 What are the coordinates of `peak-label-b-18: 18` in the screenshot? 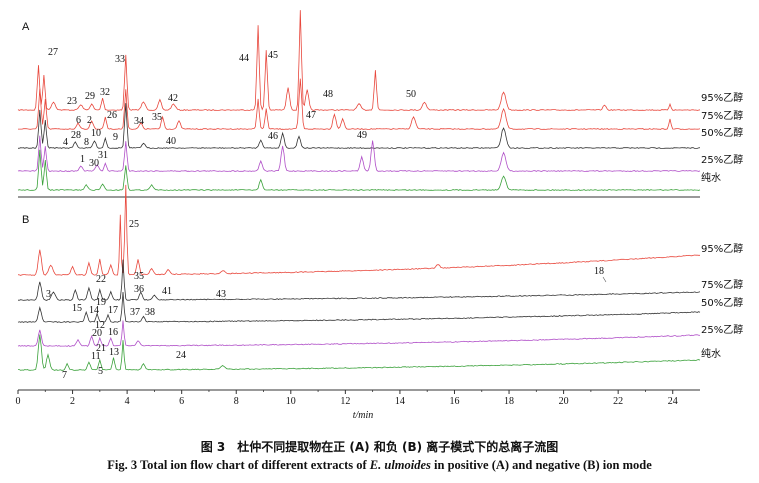 It's located at (599, 271).